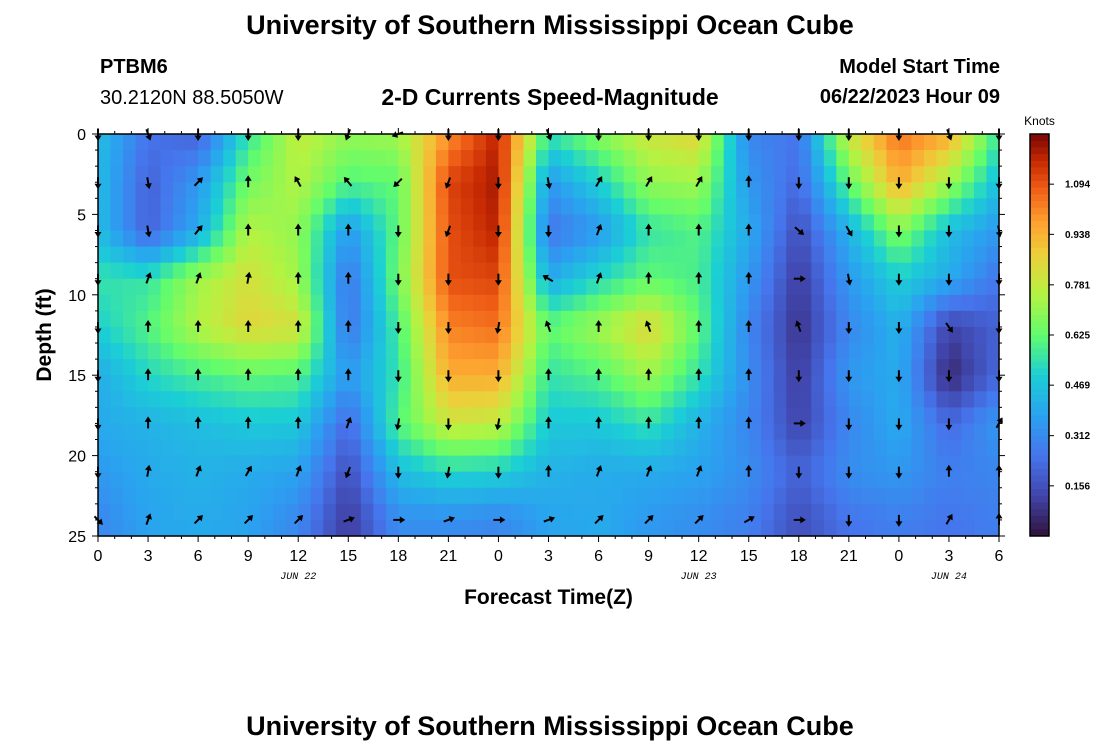 Image resolution: width=1100 pixels, height=750 pixels. I want to click on x-tick-label: 0, so click(498, 556).